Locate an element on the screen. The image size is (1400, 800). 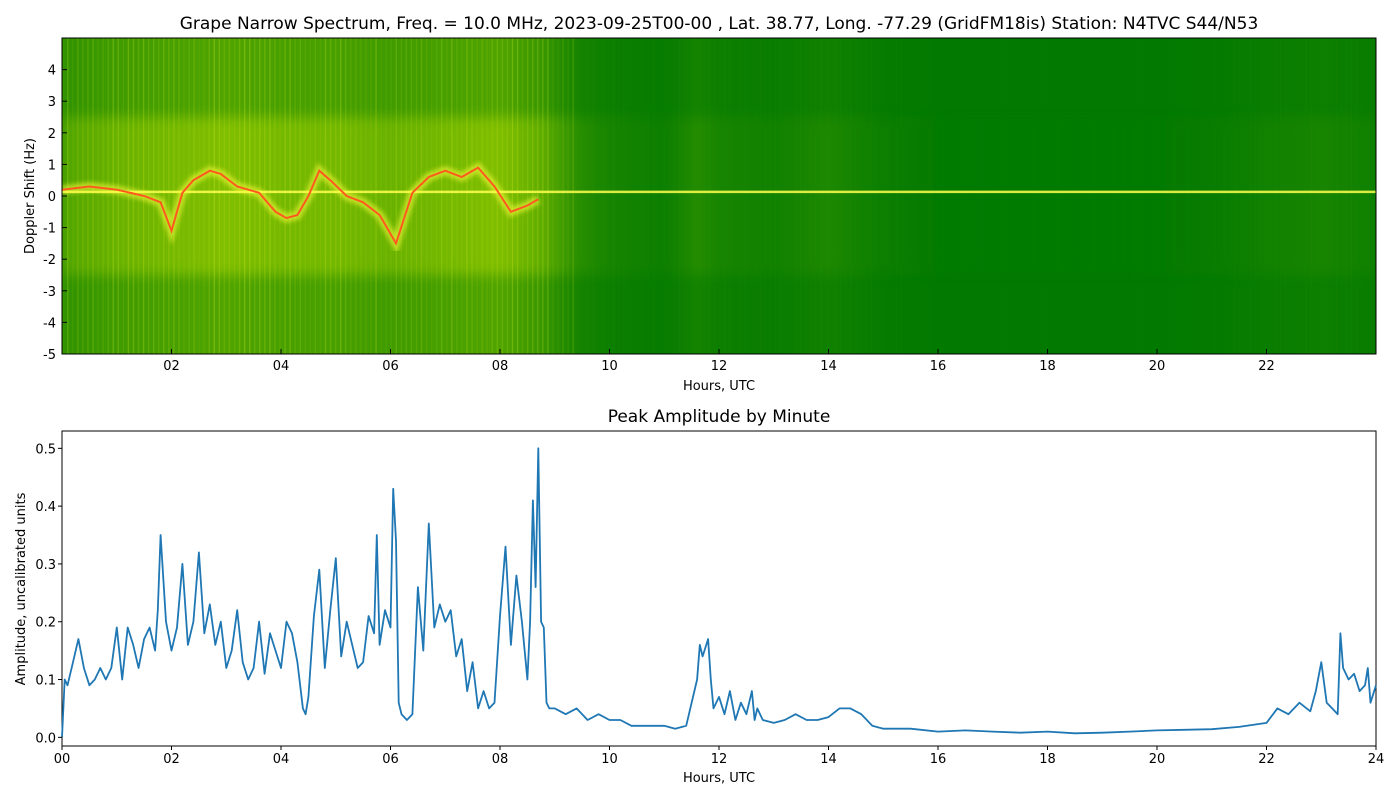
amplitude-y-tick-label: 0.1 is located at coordinates (45, 681).